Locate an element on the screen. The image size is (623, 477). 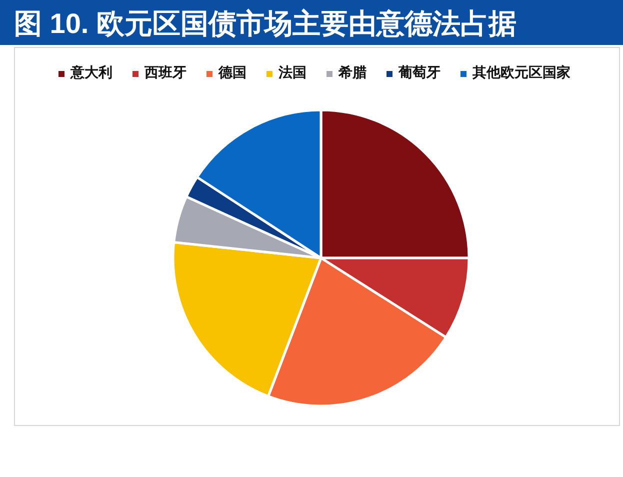
legend-label: 意大利 is located at coordinates (91, 72).